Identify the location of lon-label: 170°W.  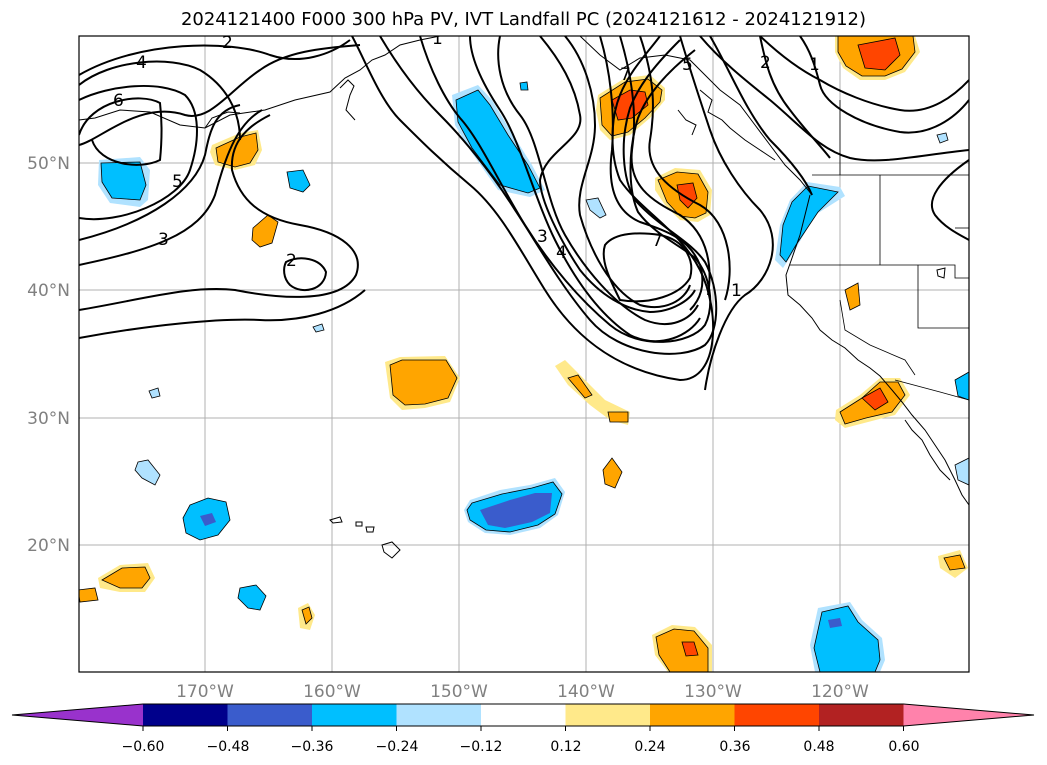
(205, 692).